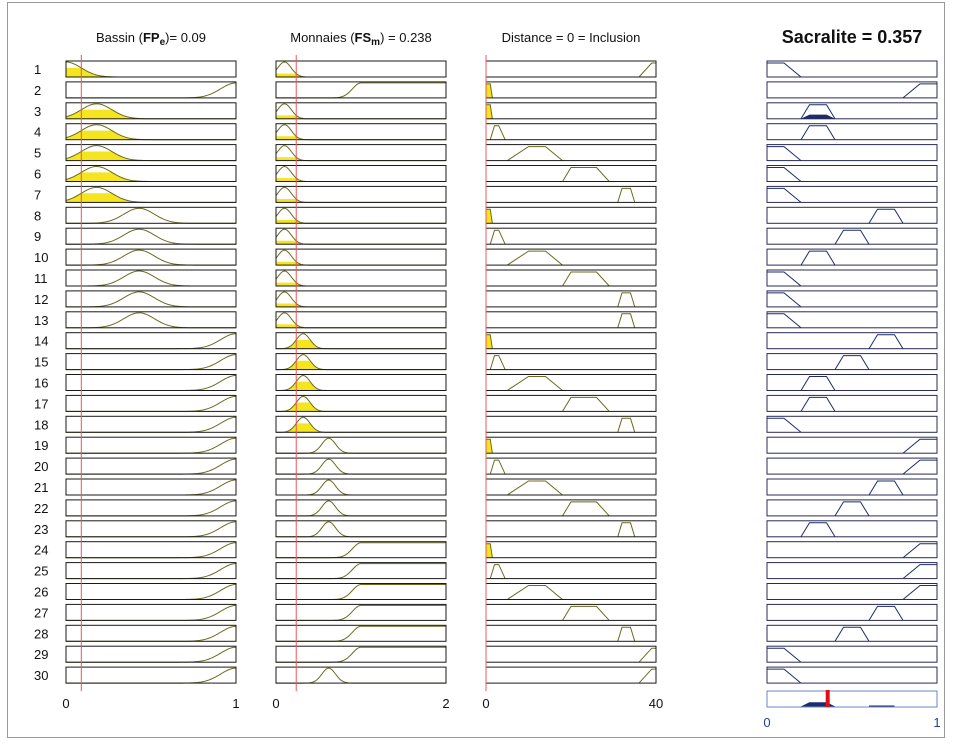  Describe the element at coordinates (41, 675) in the screenshot. I see `rule-number-30: 30` at that location.